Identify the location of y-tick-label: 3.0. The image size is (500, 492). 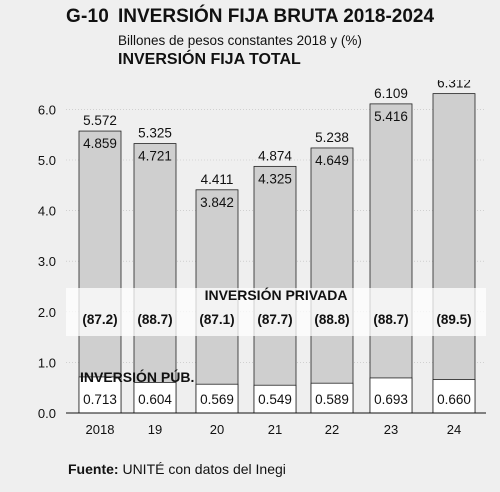
(47, 261).